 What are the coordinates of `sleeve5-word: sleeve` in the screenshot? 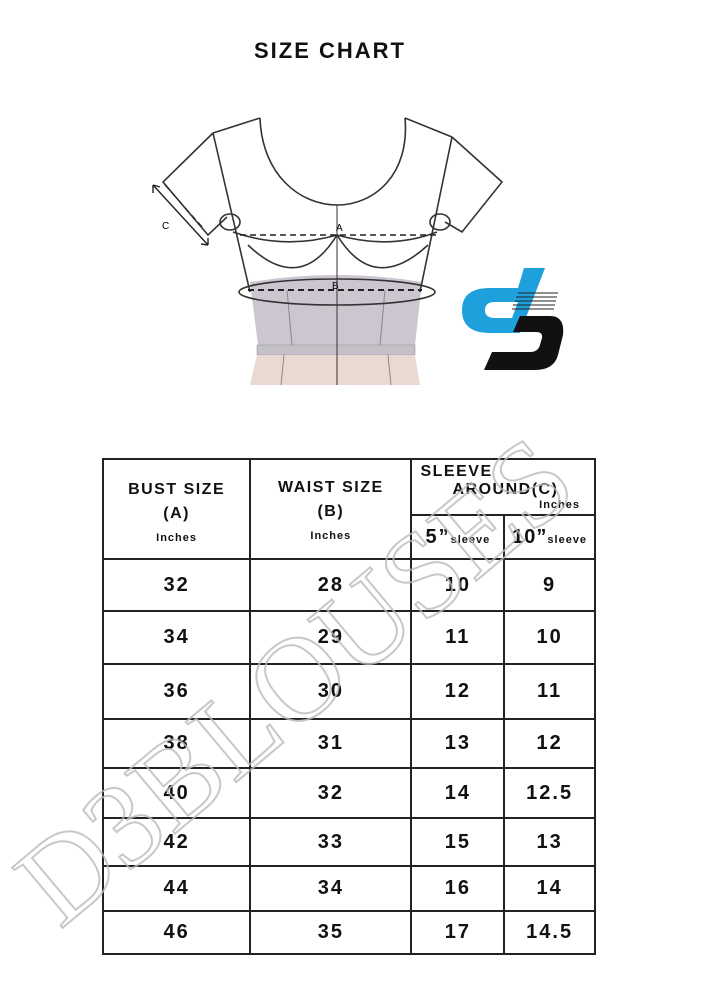 It's located at (470, 539).